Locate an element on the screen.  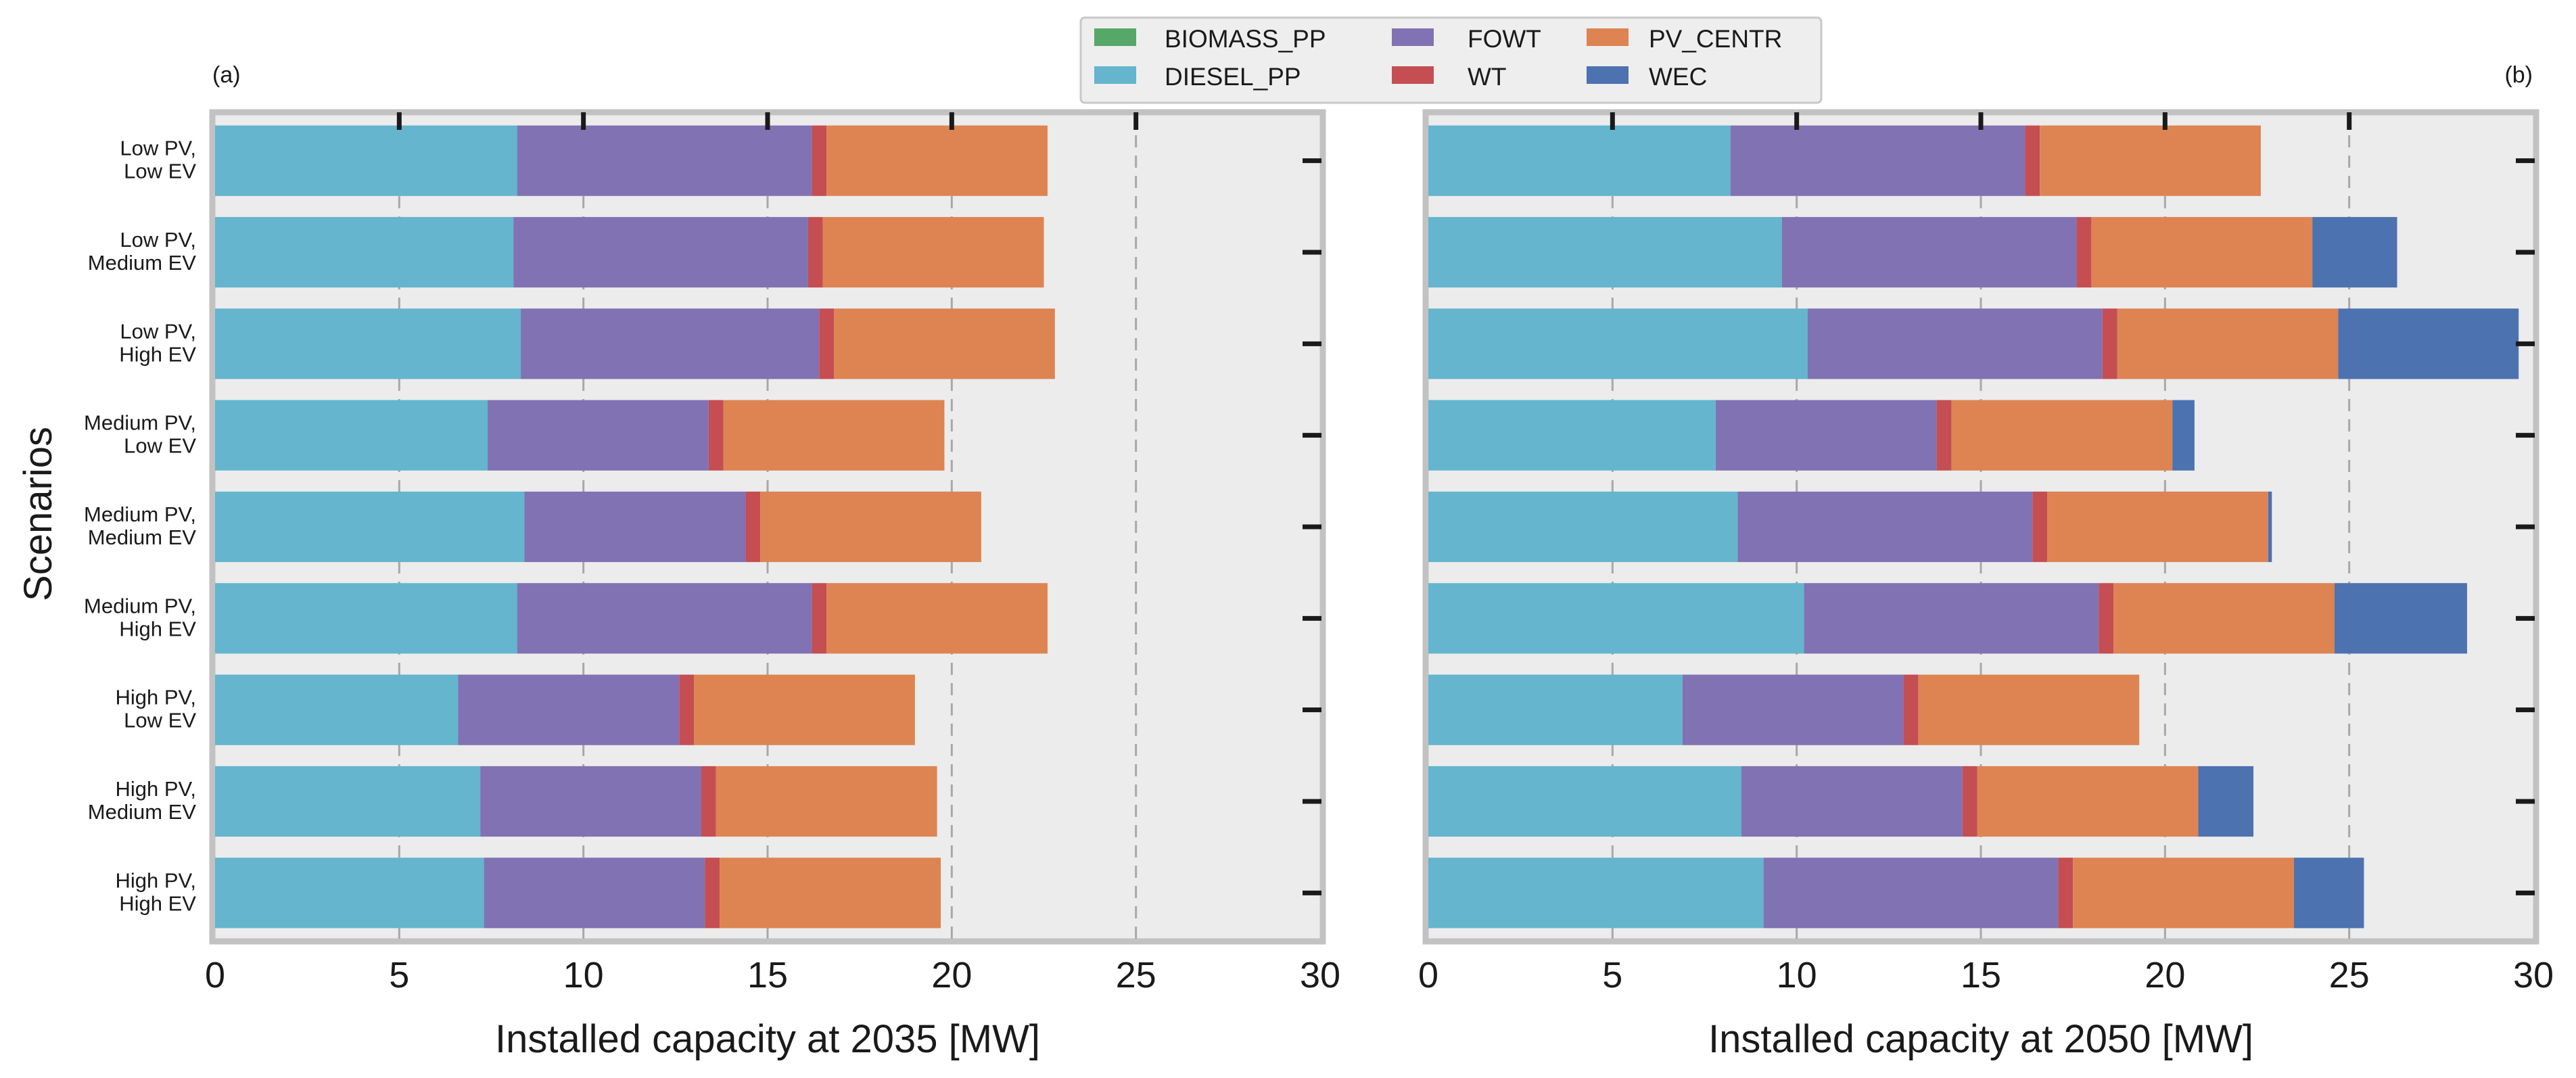
category-label-5-line-1: High EV is located at coordinates (157, 628).